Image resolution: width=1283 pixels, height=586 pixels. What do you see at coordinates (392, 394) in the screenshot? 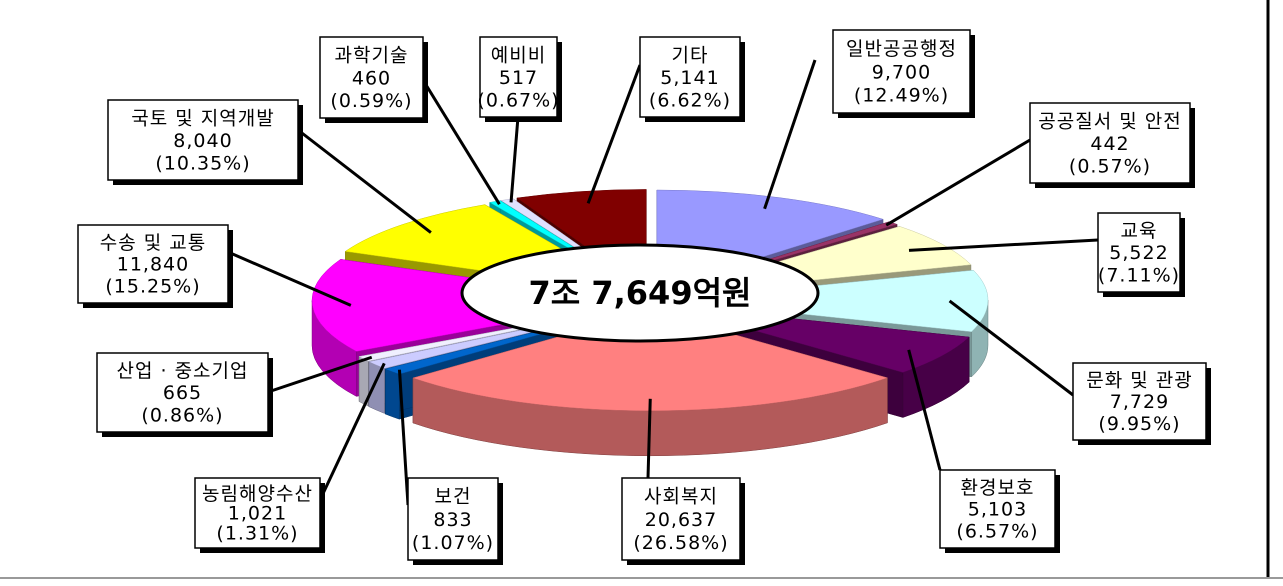
I see `slice-side` at bounding box center [392, 394].